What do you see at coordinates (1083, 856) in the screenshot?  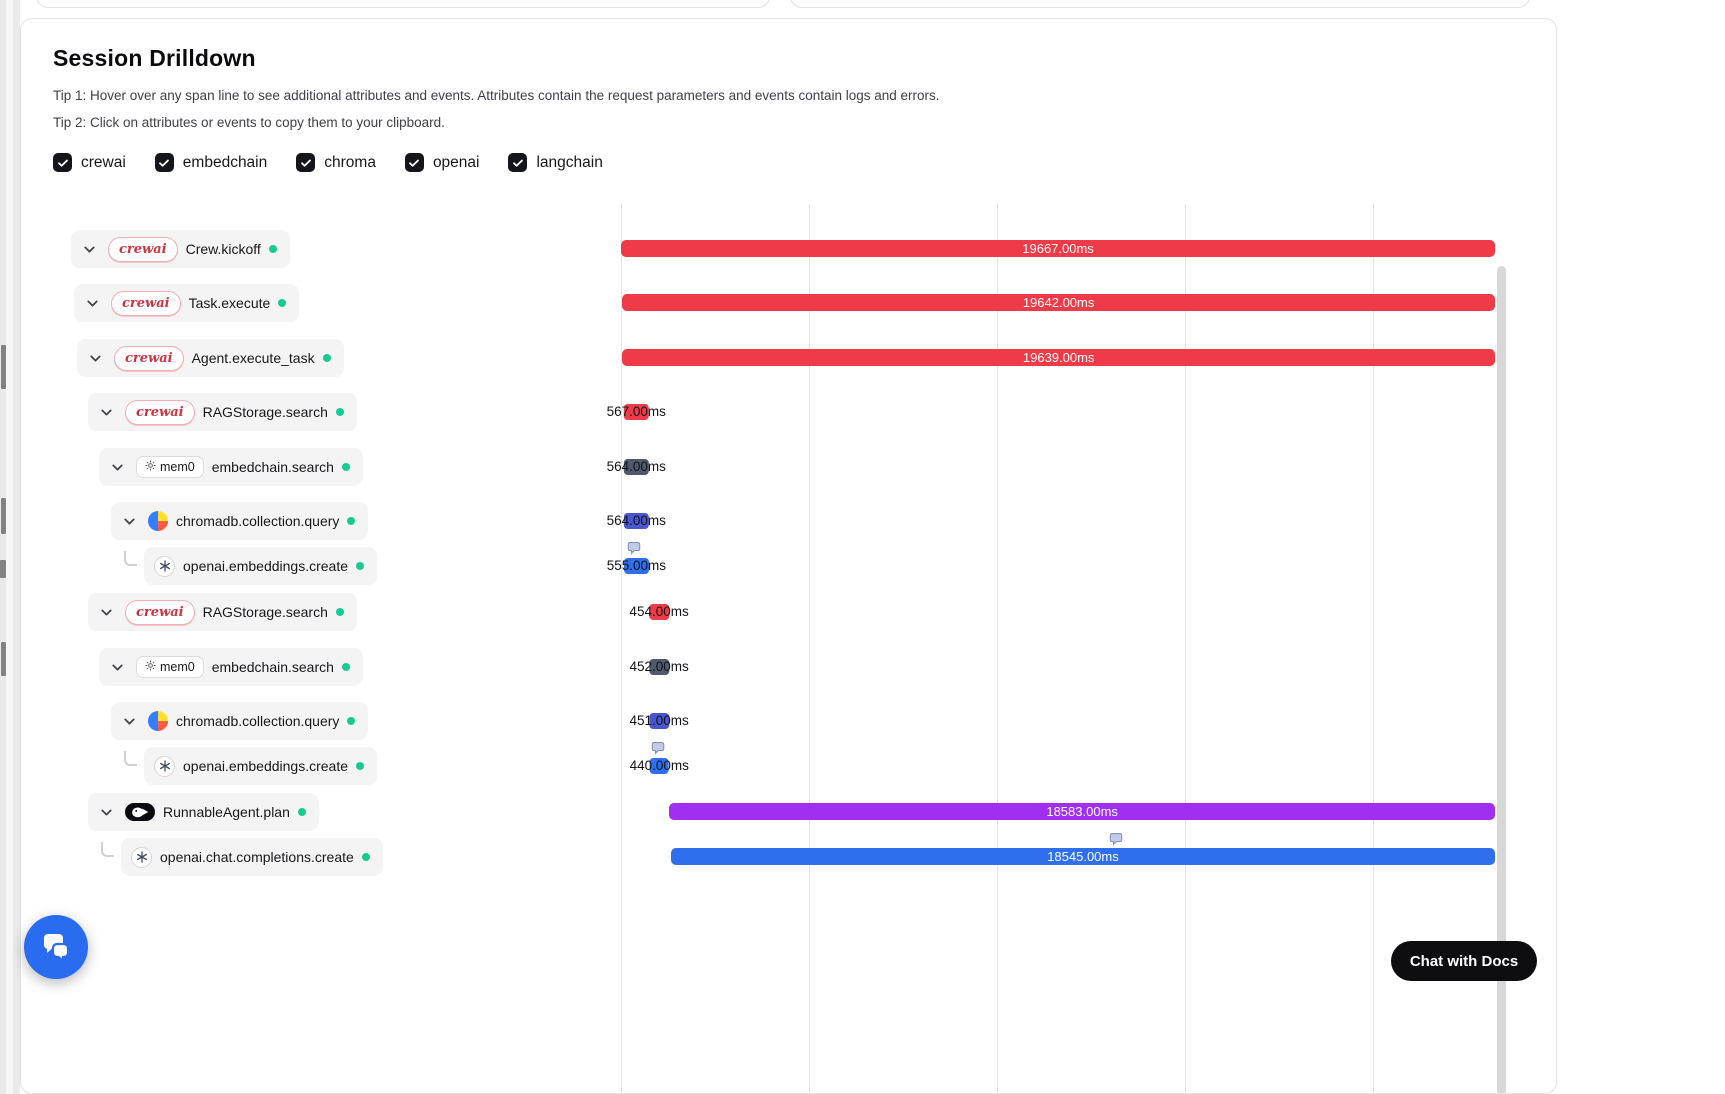 I see `span-duration-bar: 18545.00ms` at bounding box center [1083, 856].